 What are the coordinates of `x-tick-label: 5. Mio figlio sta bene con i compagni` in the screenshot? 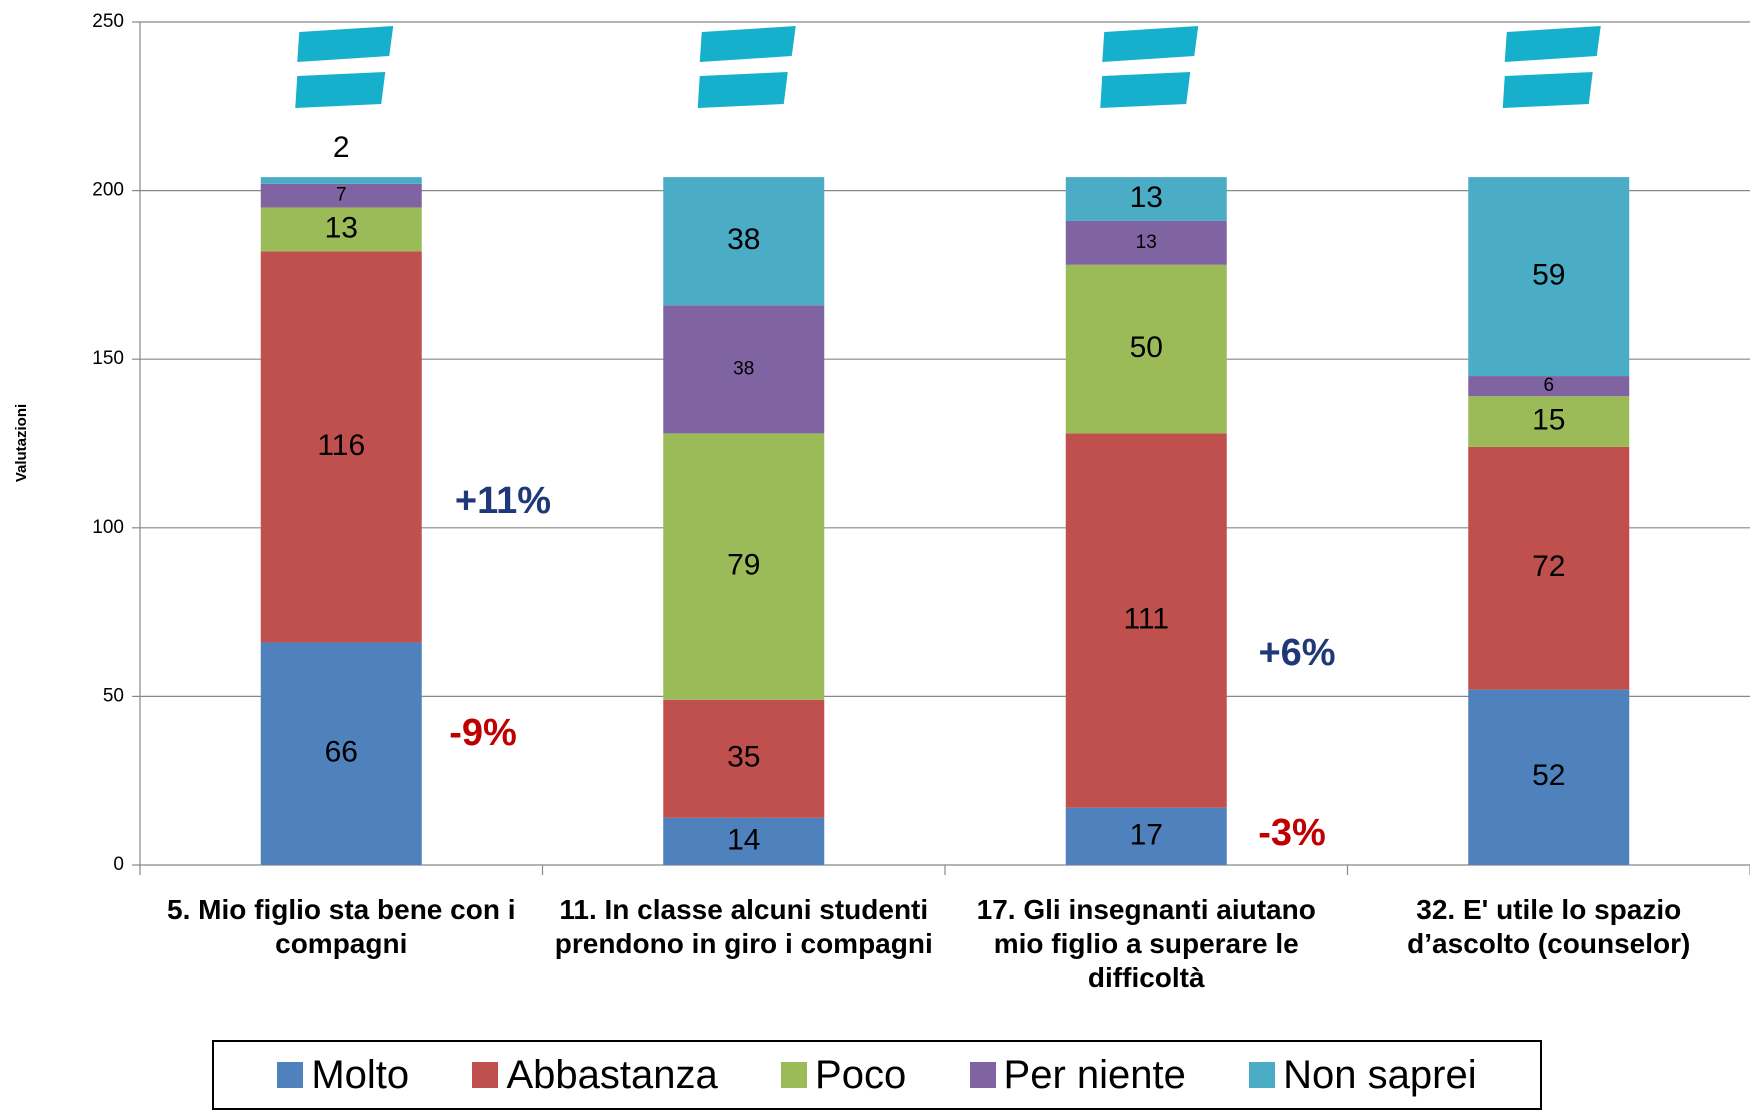 It's located at (341, 926).